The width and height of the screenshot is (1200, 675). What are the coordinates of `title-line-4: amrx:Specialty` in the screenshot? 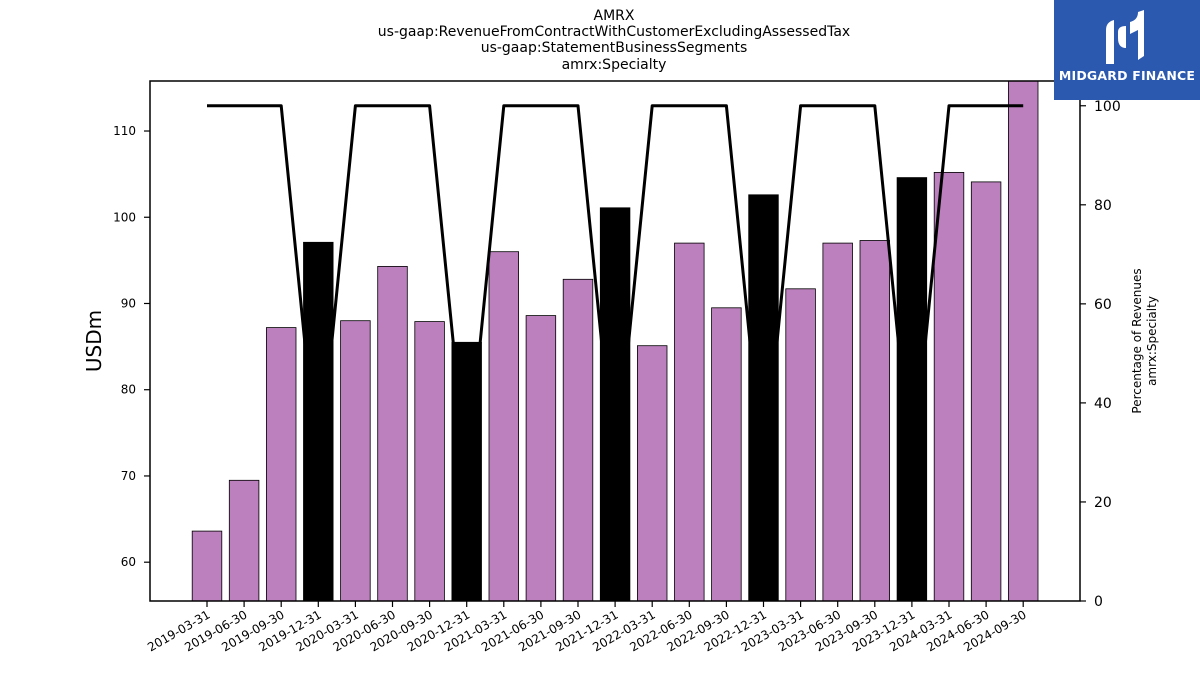 It's located at (614, 65).